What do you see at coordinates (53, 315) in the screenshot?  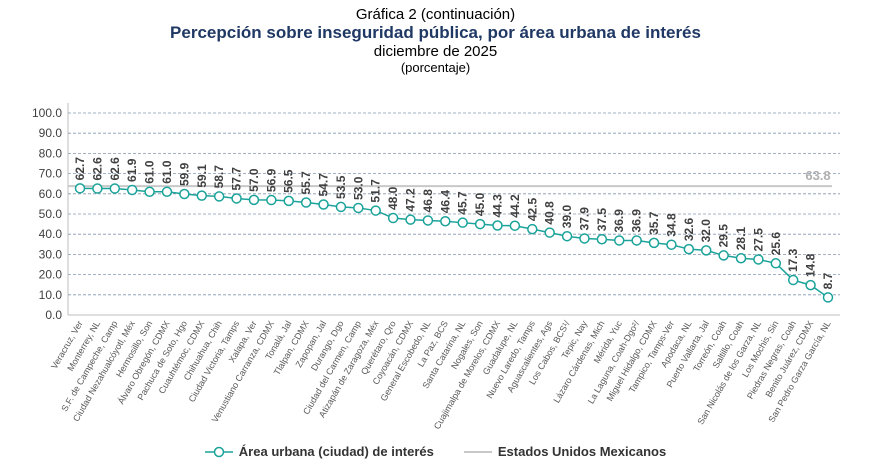 I see `y-tick-label: 0.0` at bounding box center [53, 315].